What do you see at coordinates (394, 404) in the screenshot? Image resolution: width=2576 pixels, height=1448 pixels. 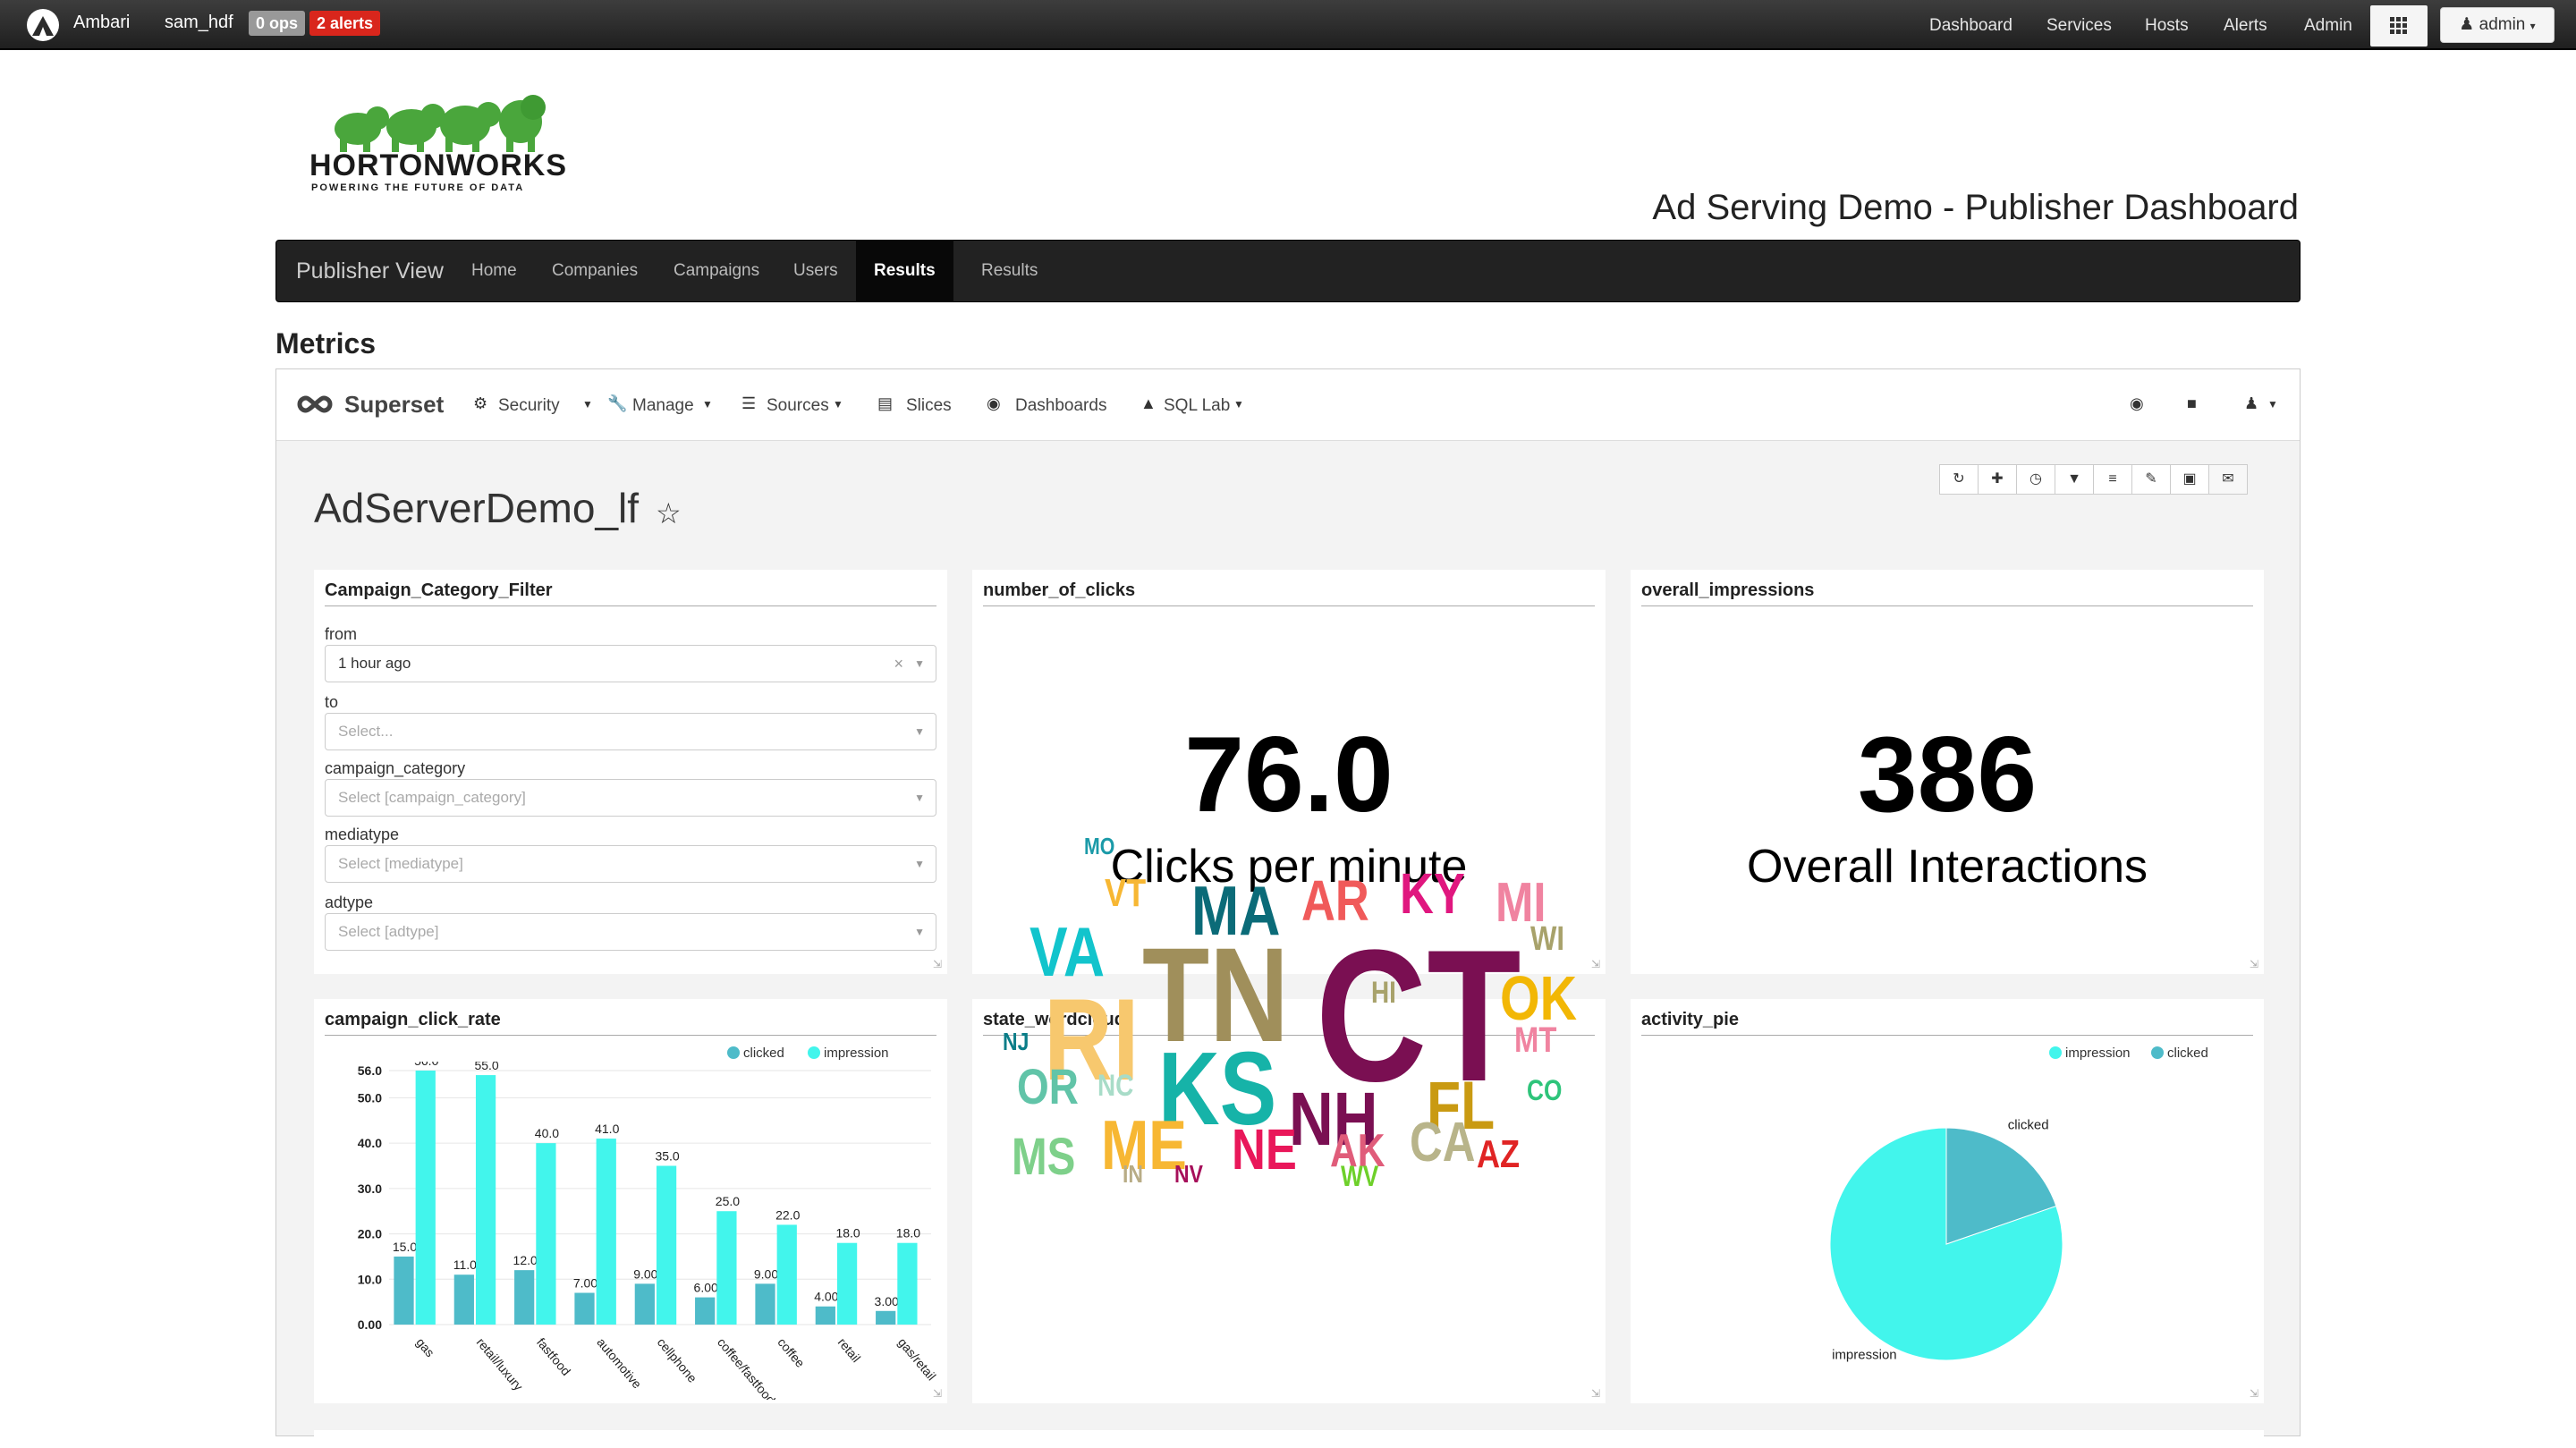 I see `superset-brand: Superset` at bounding box center [394, 404].